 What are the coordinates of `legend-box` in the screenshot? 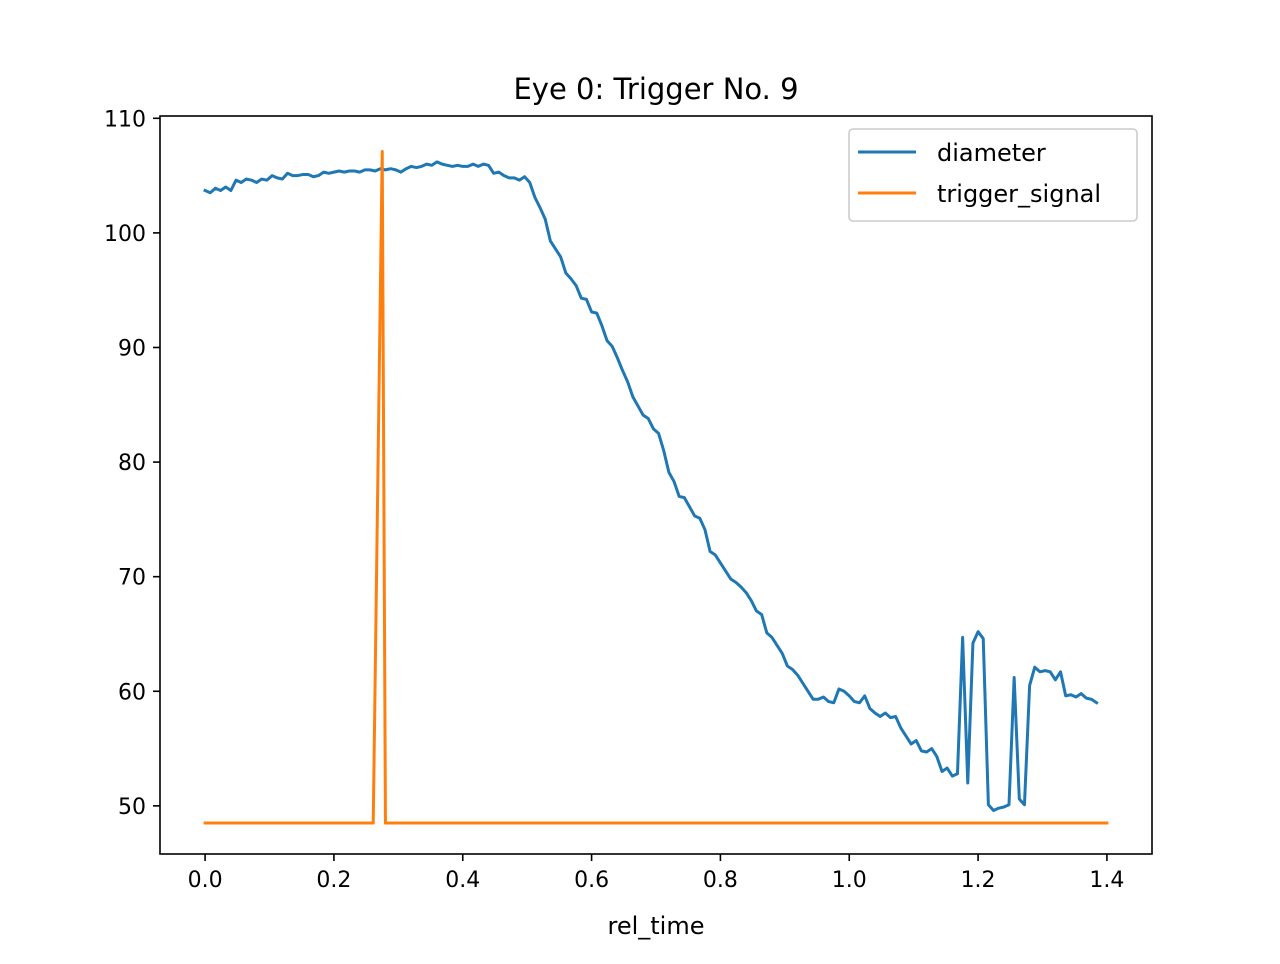 It's located at (993, 175).